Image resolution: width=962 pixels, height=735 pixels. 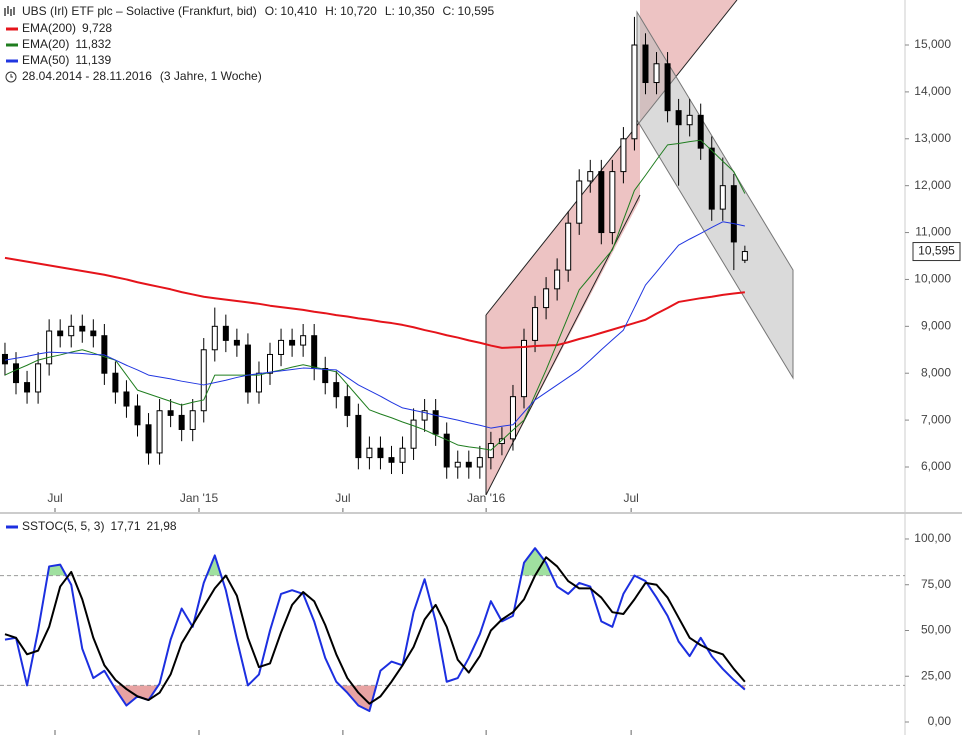 What do you see at coordinates (936, 372) in the screenshot?
I see `y-tick-label: 8,000` at bounding box center [936, 372].